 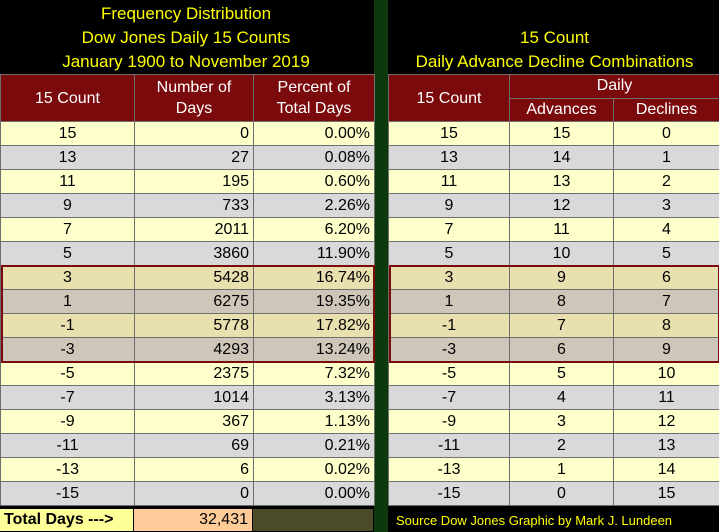 I want to click on cell-pct: 6.20%, so click(x=314, y=229).